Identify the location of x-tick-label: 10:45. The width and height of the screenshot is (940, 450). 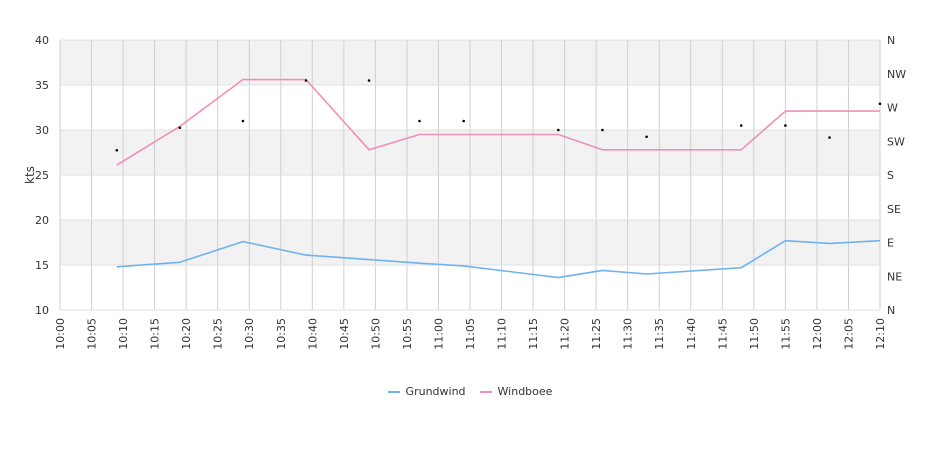
(344, 334).